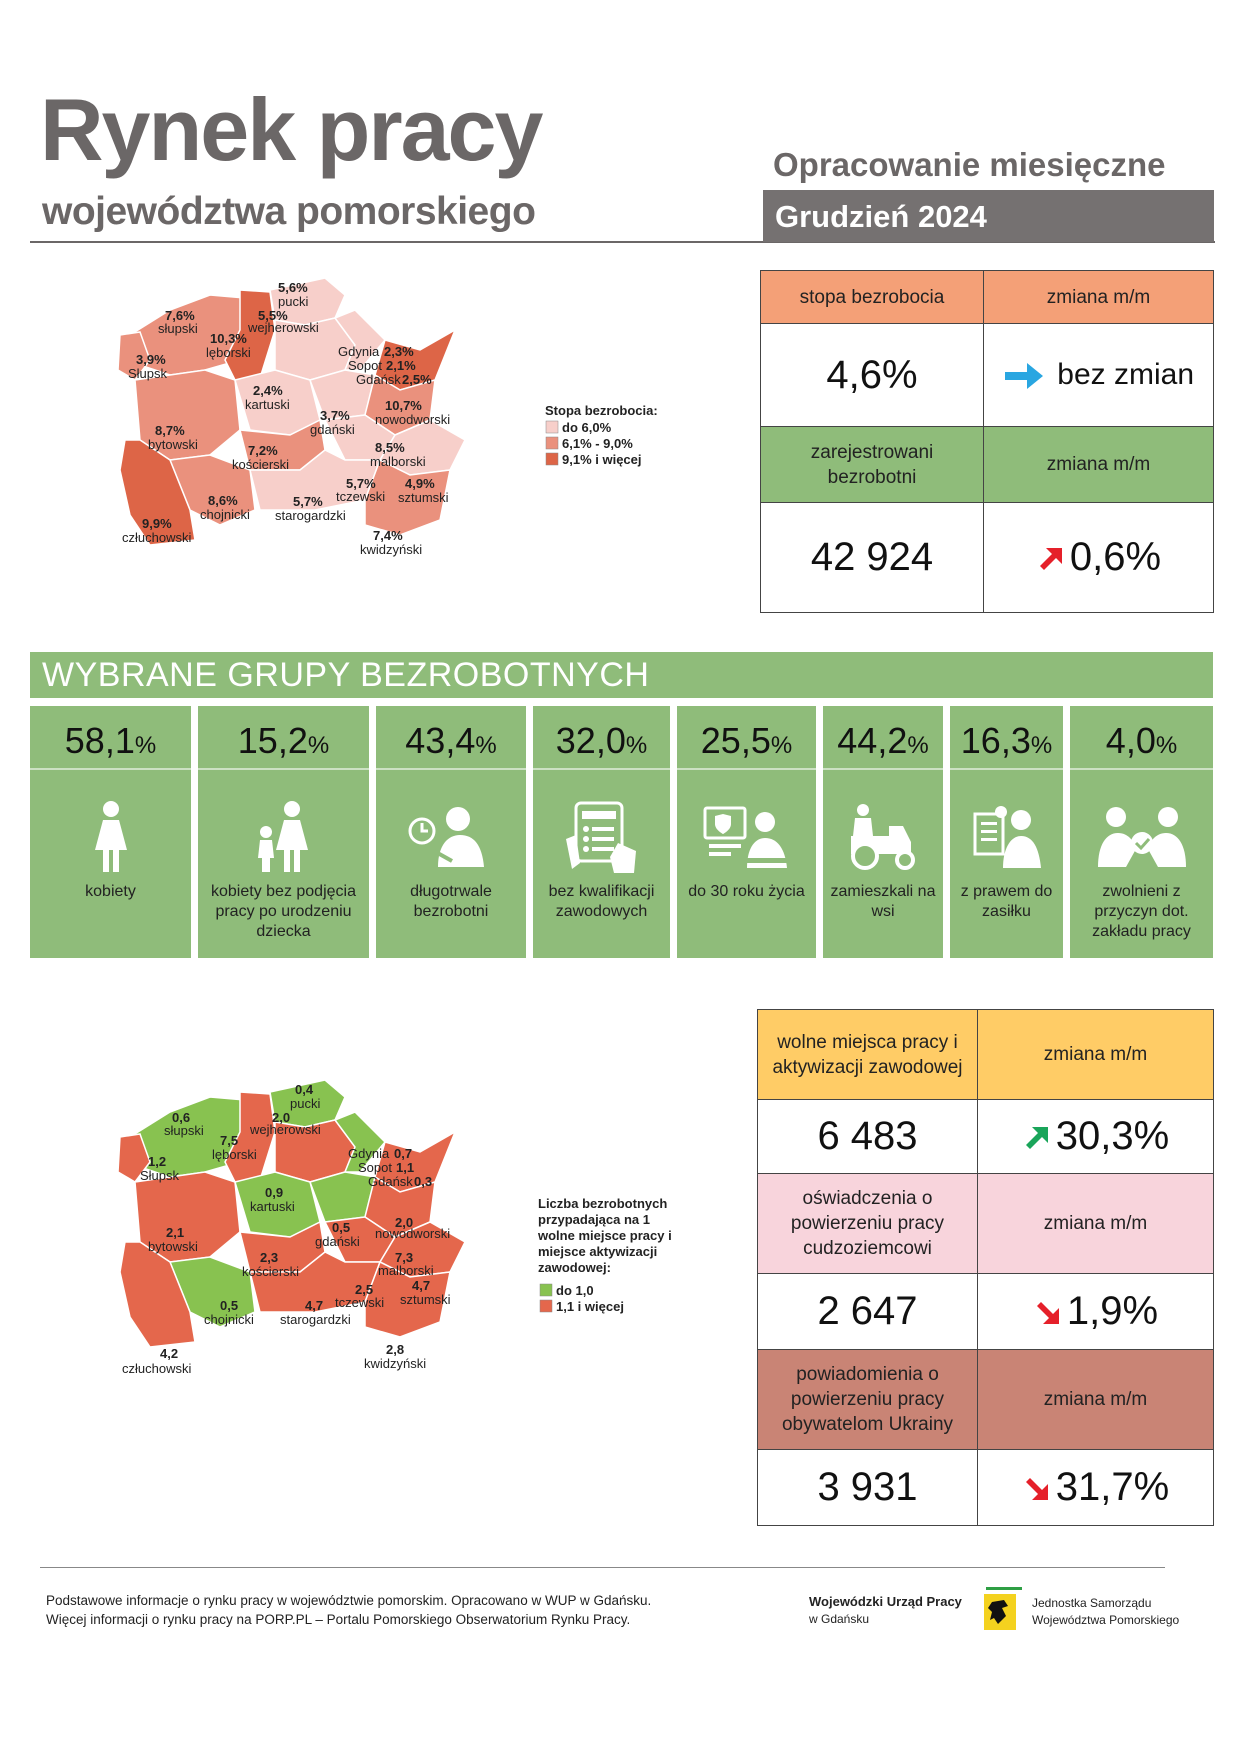  Describe the element at coordinates (590, 1306) in the screenshot. I see `map2-legend-high: 1,1 i więcej` at that location.